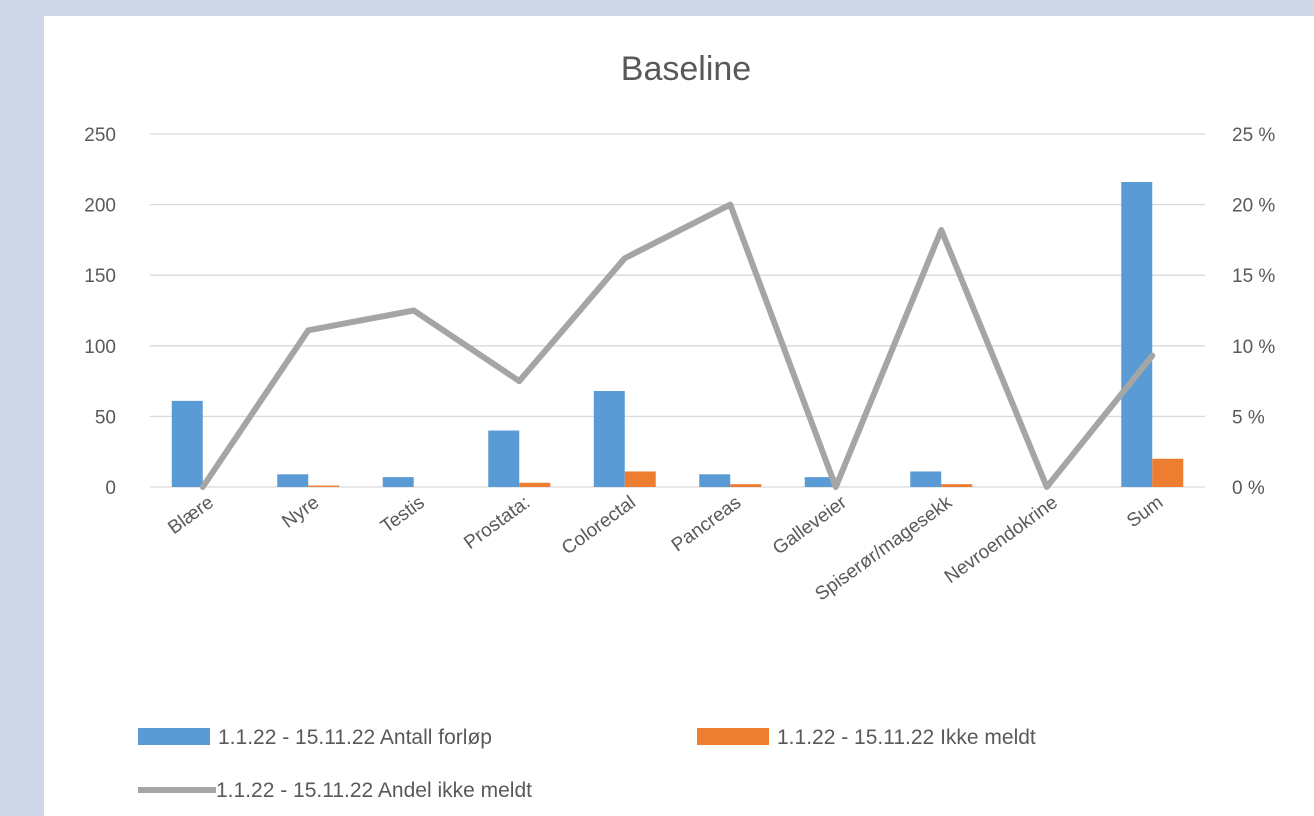  I want to click on category-label: Nevroendokrine, so click(1001, 540).